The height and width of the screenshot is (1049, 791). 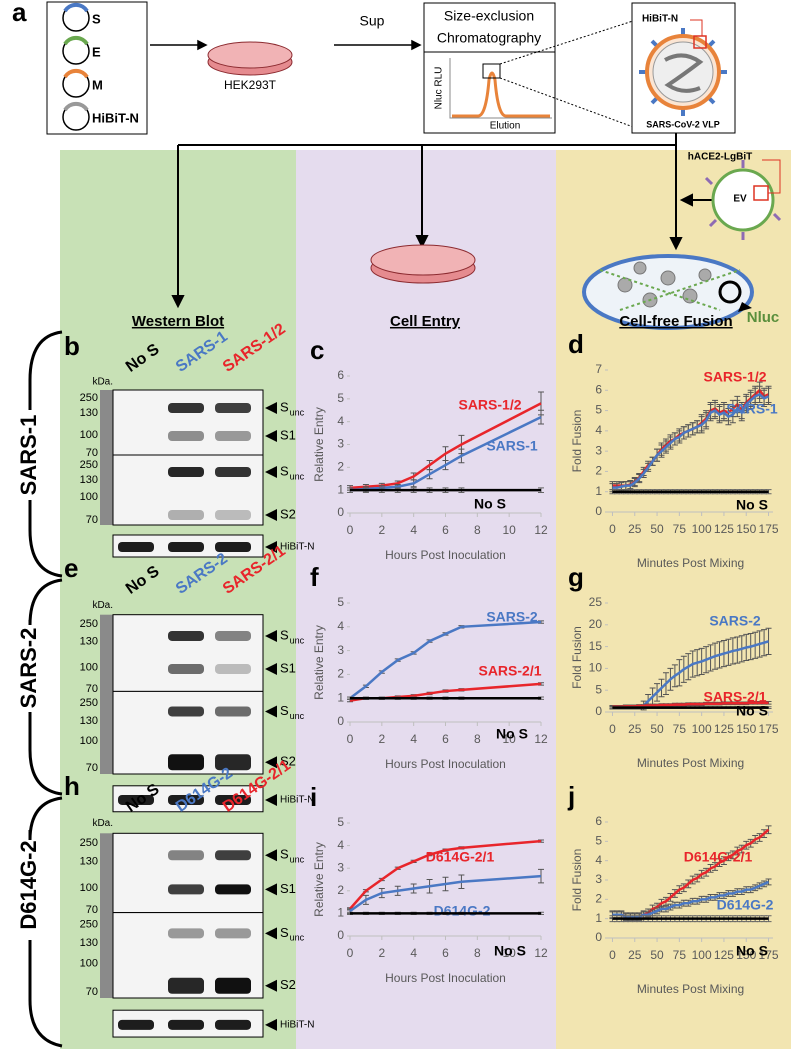 I want to click on unit-label: kDa., so click(x=102, y=605).